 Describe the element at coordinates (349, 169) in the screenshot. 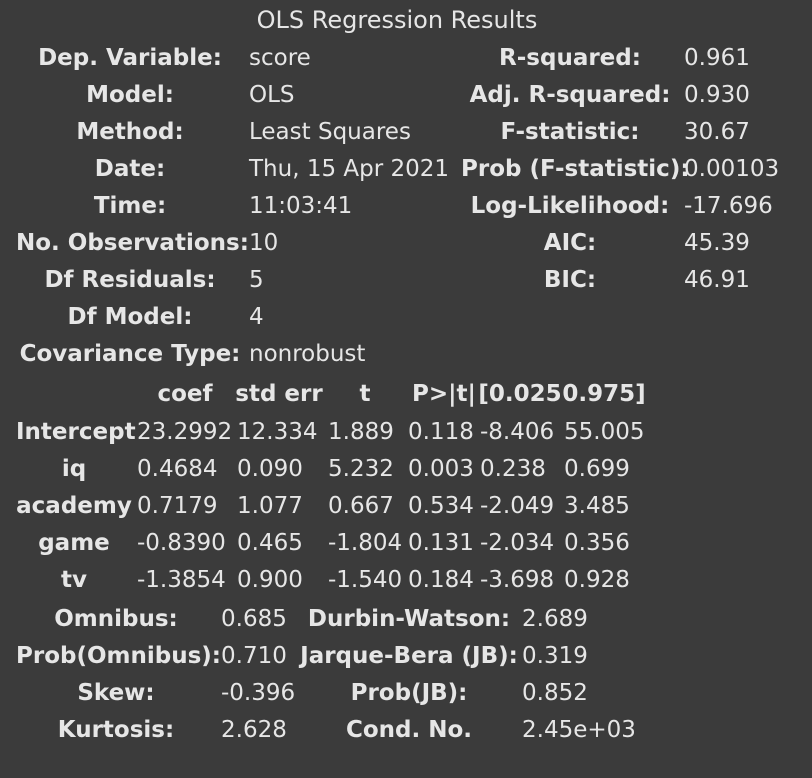

I see `stat-value: Thu, 15 Apr 2021` at that location.